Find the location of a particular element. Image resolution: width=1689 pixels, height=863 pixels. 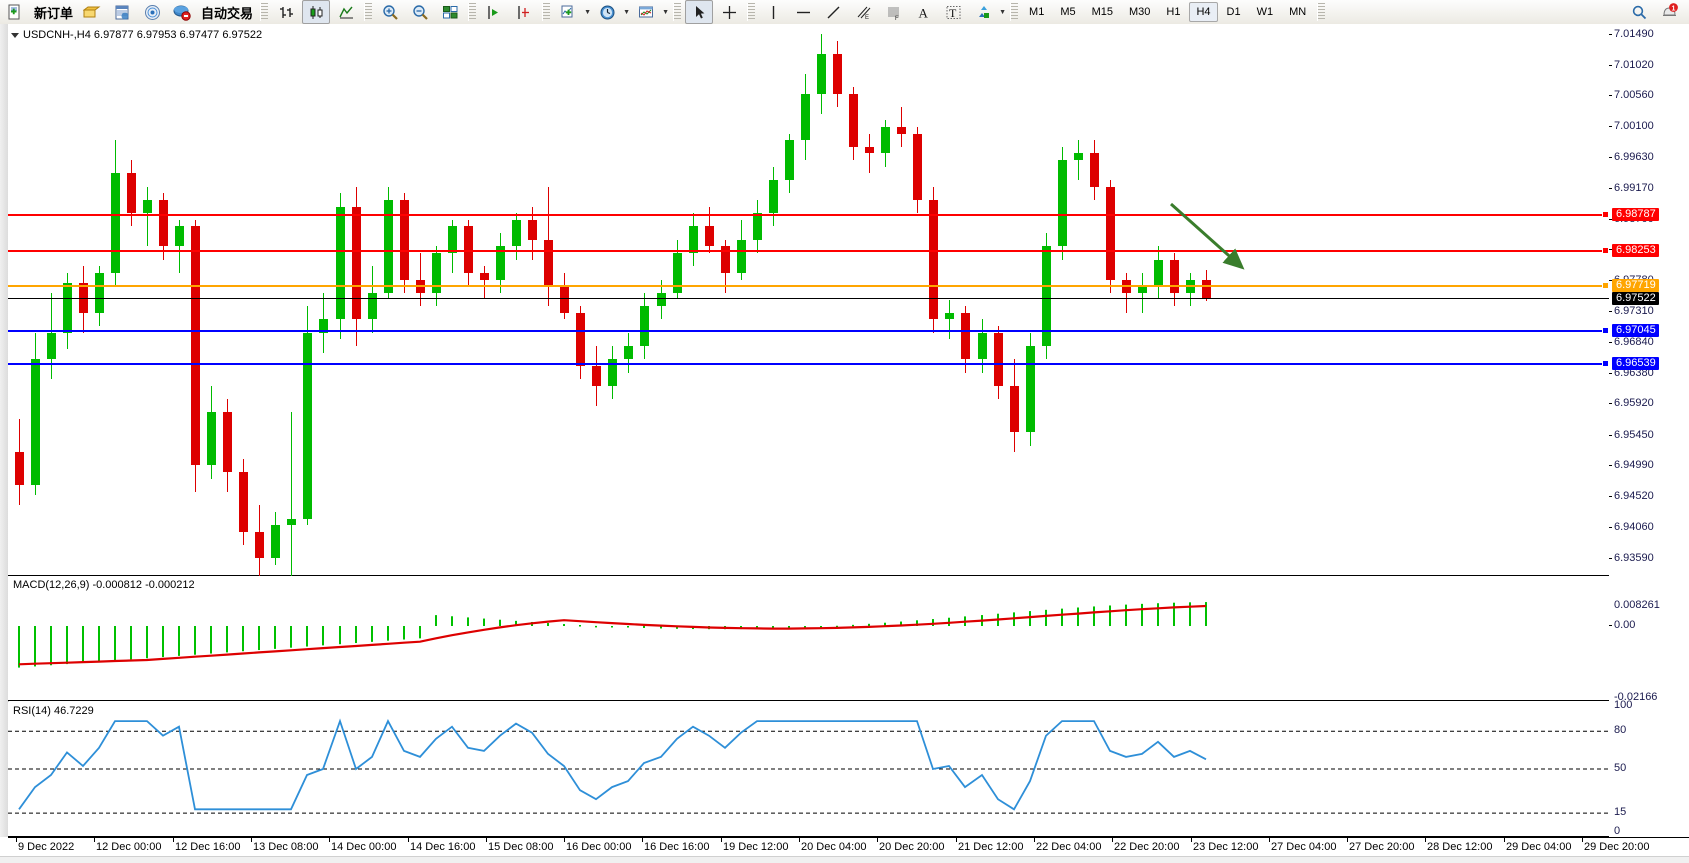

shapes-dropdown-arrow: ▼ is located at coordinates (1002, 12).